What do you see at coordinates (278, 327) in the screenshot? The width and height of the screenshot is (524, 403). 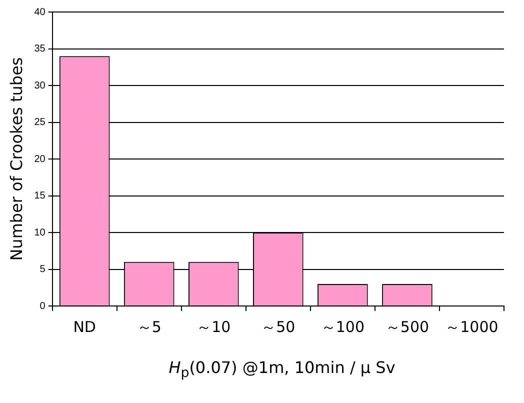 I see `x-tick-label: ～50` at bounding box center [278, 327].